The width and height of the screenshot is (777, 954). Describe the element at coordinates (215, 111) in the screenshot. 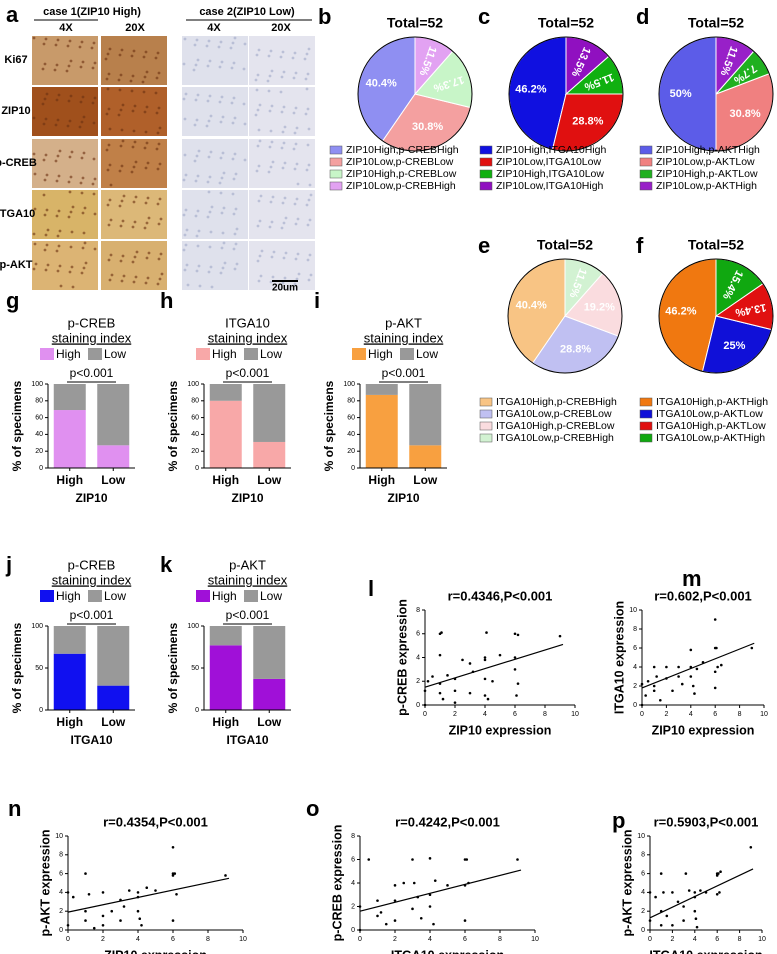

I see `tissue-image` at that location.